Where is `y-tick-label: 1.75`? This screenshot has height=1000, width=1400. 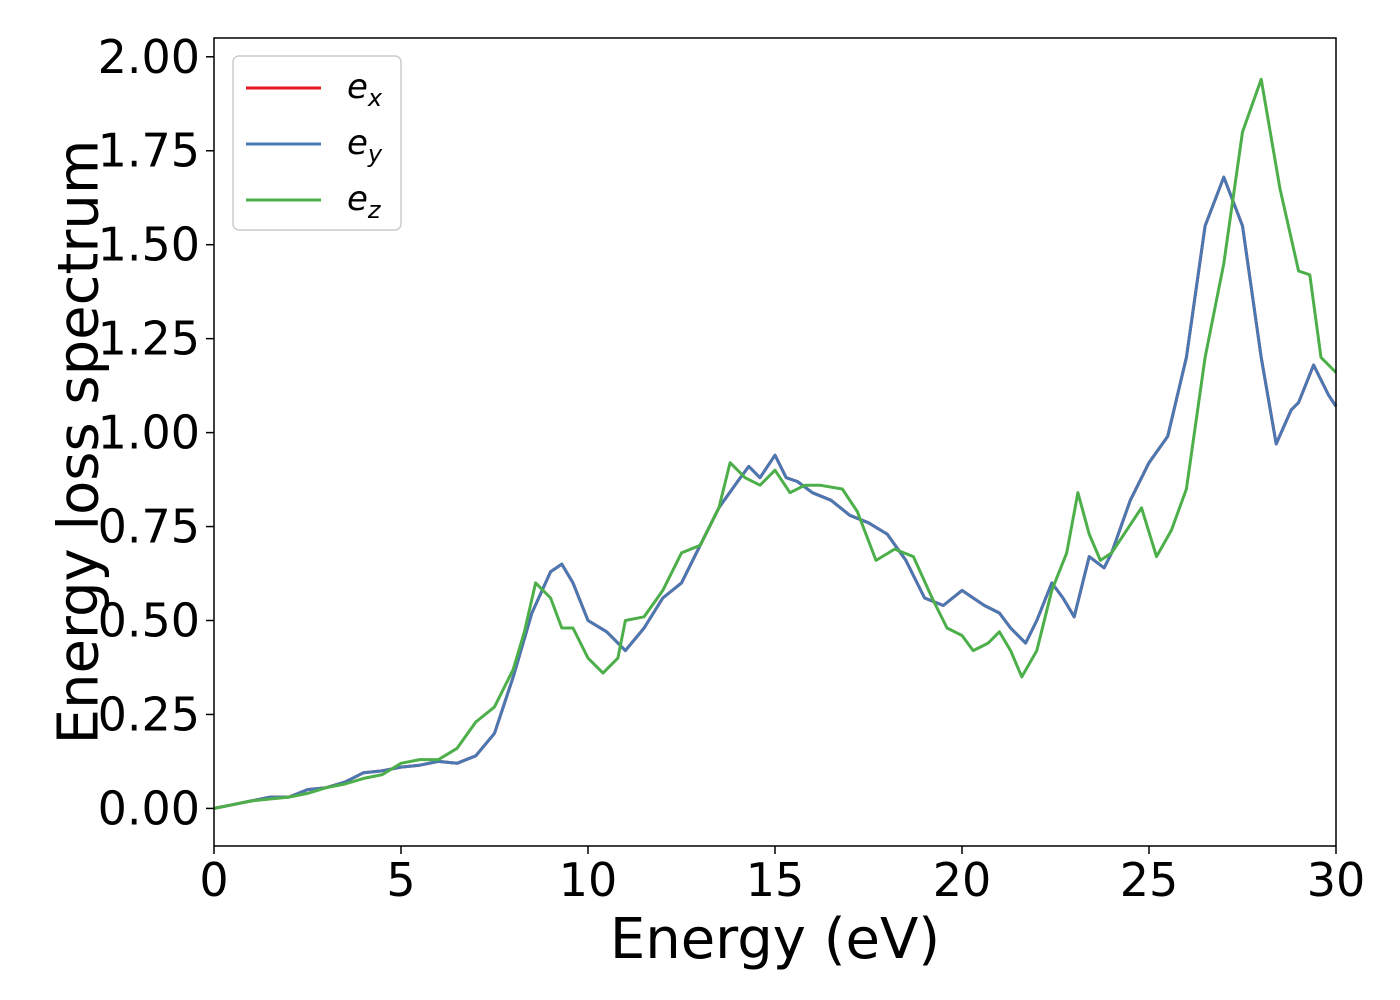 y-tick-label: 1.75 is located at coordinates (149, 151).